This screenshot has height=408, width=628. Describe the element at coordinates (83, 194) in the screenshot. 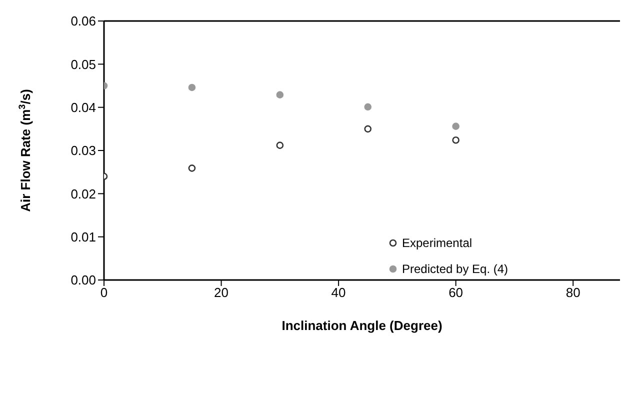

I see `y-tick-label: 0.02` at that location.